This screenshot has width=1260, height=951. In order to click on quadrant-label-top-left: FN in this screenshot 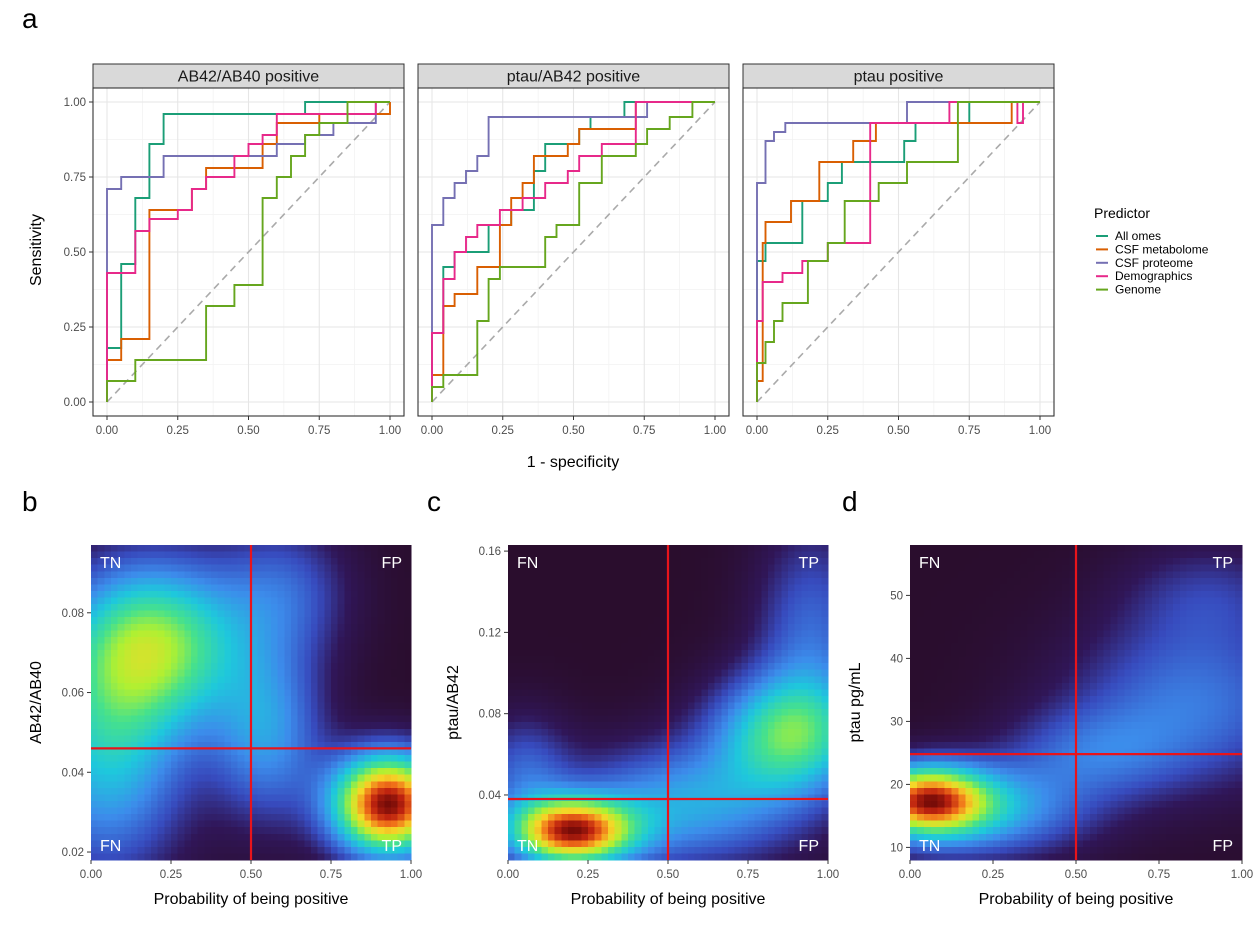, I will do `click(527, 563)`.